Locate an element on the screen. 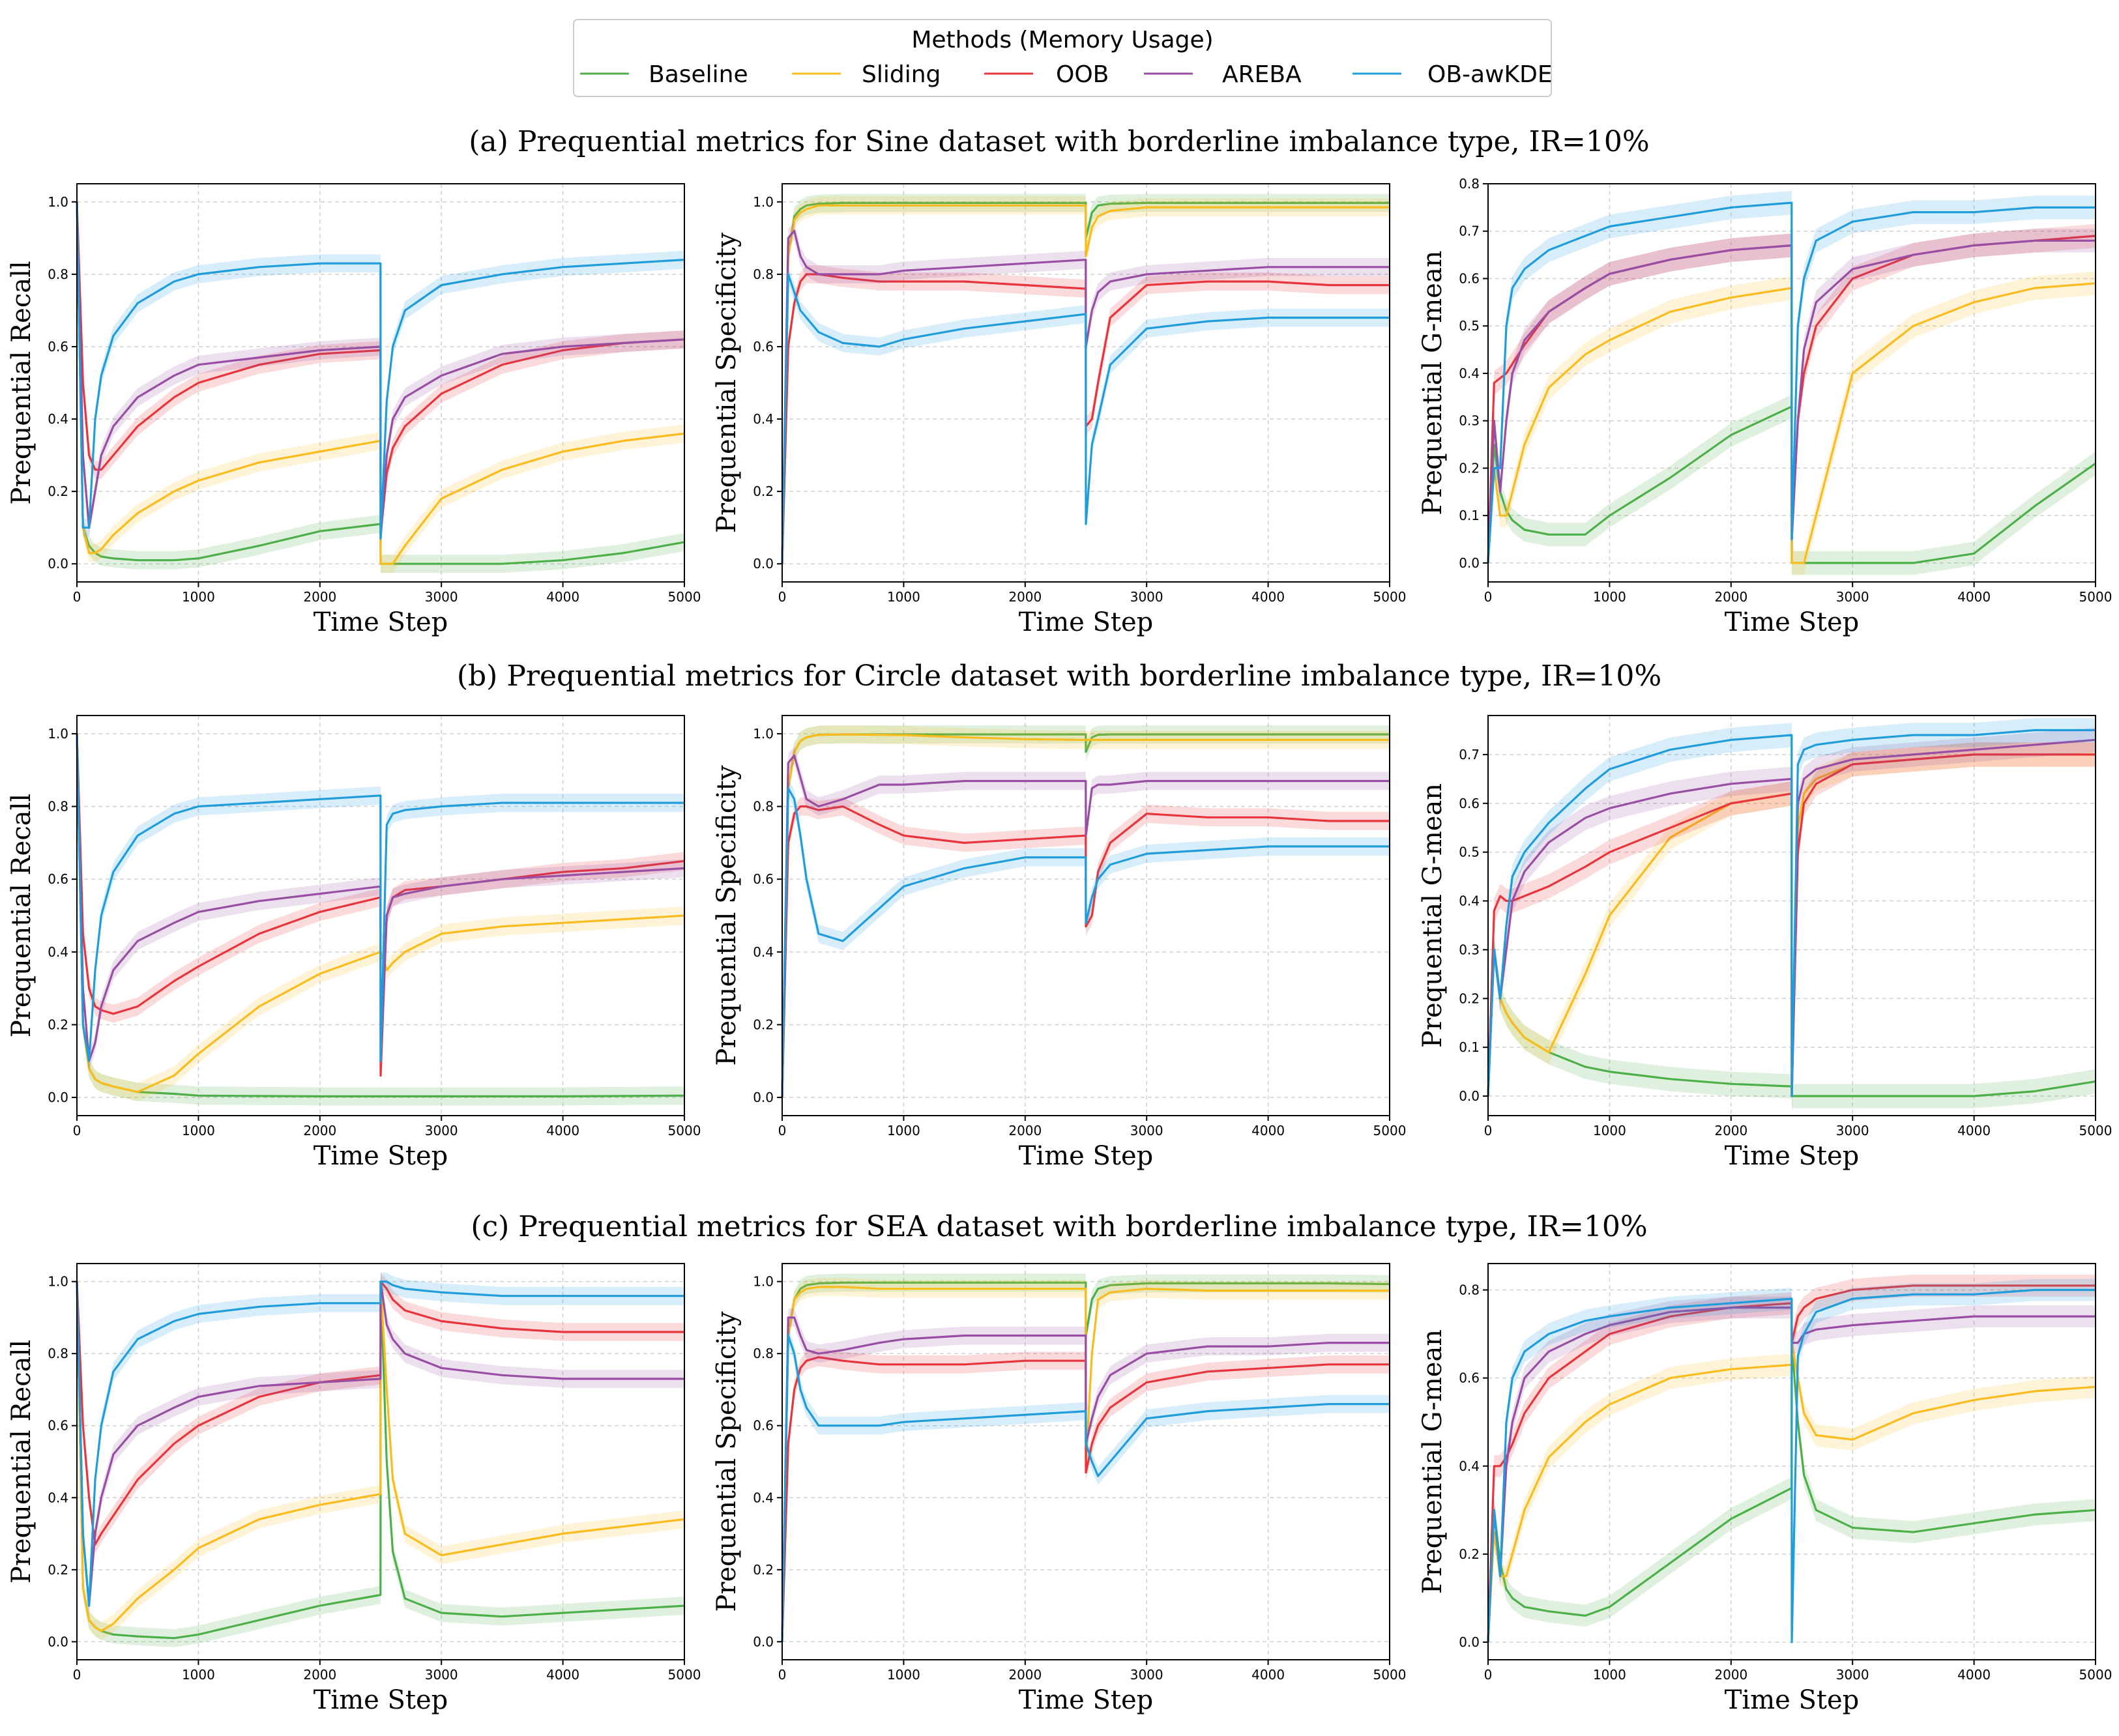 The width and height of the screenshot is (2119, 1736). legend-item-areba: AREBA is located at coordinates (1223, 74).